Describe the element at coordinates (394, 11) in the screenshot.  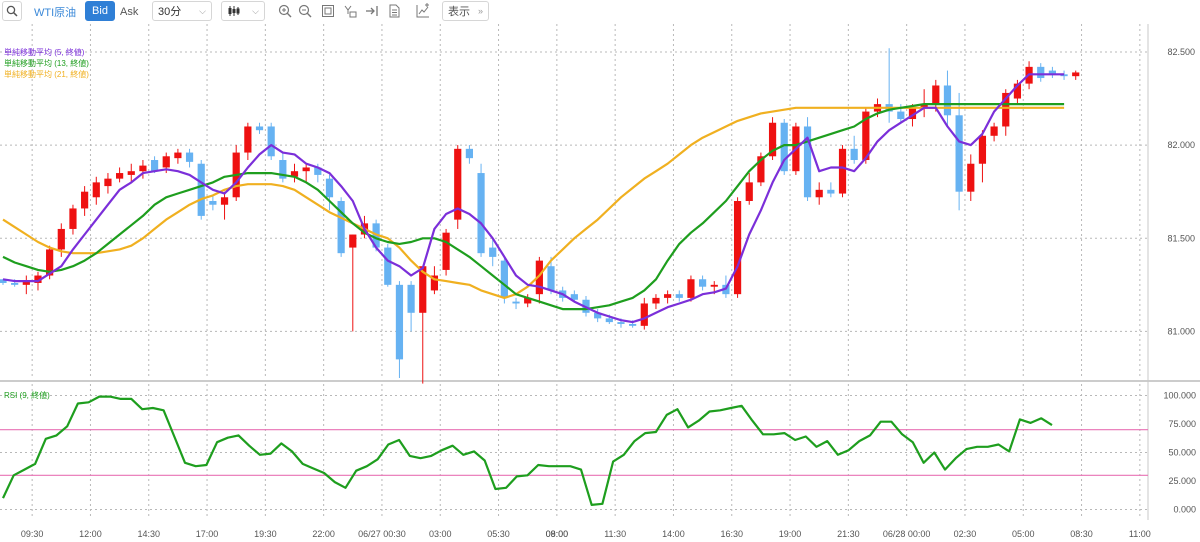
I see `document-button` at that location.